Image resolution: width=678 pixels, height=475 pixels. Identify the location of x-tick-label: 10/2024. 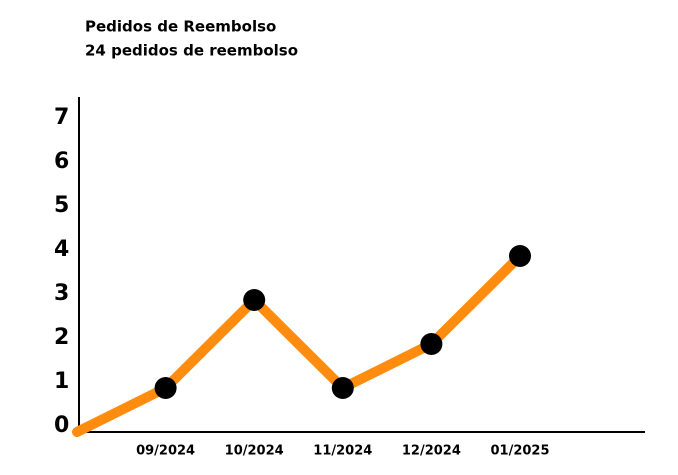
(254, 451).